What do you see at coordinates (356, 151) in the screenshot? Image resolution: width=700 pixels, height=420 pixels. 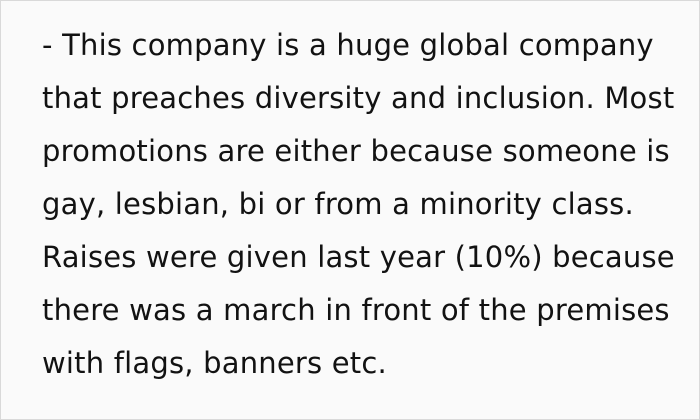 I see `quote-line: promotions are either because someone is` at bounding box center [356, 151].